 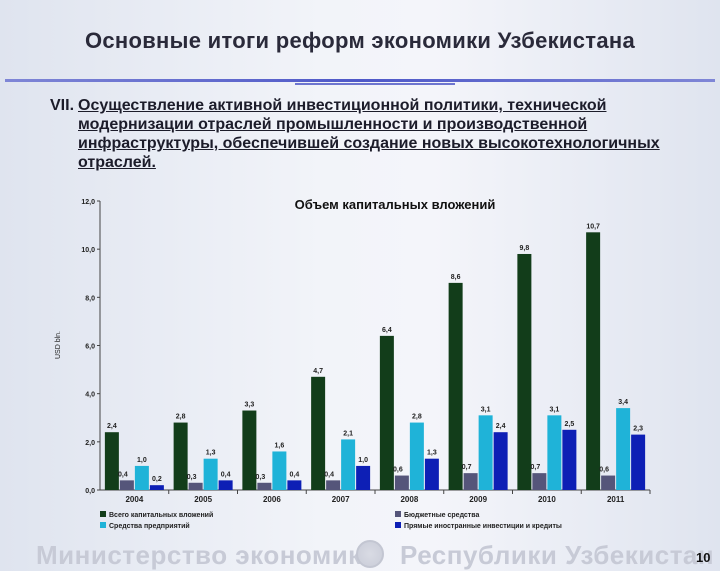 What do you see at coordinates (207, 555) in the screenshot?
I see `footer-ministry-text: Министерство экономики` at bounding box center [207, 555].